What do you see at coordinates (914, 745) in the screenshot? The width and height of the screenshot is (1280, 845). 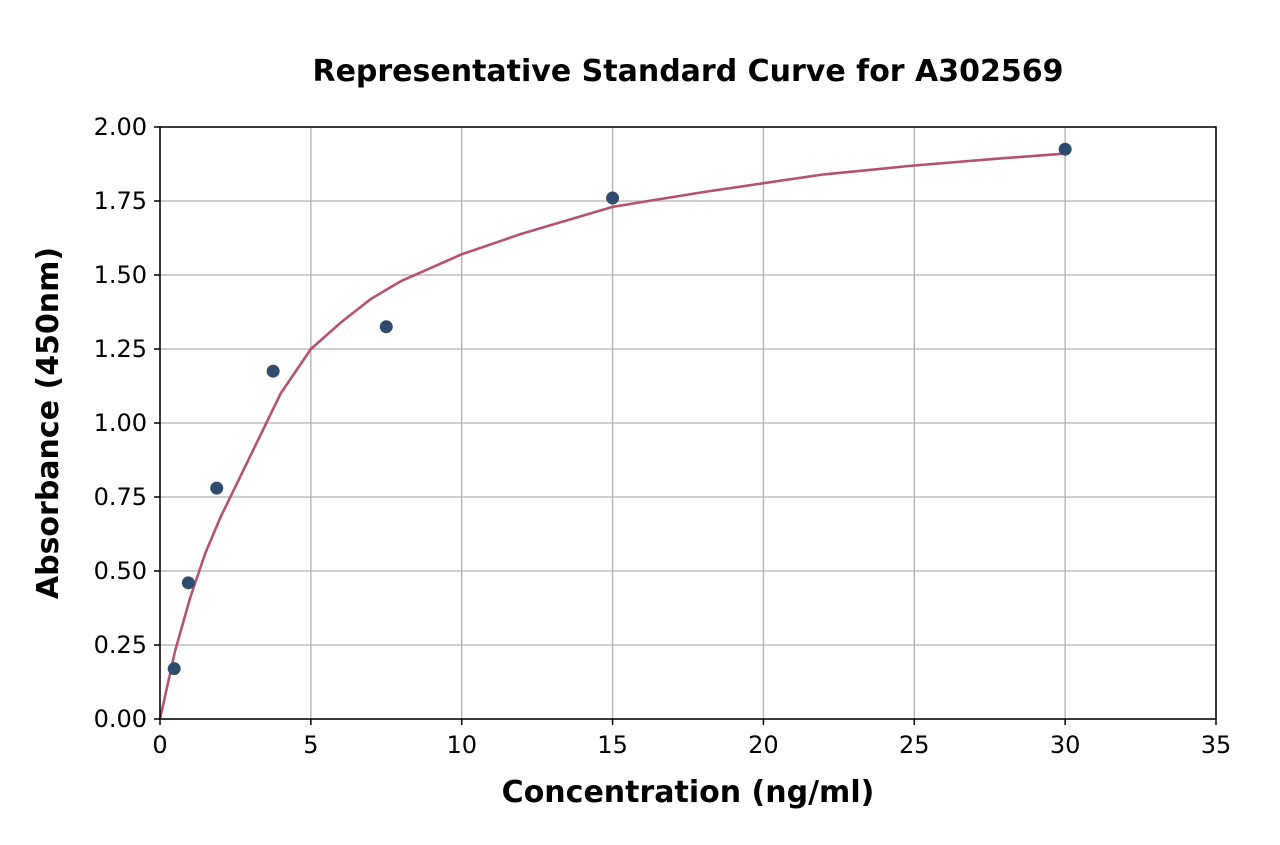 I see `x-tick-label: 25` at bounding box center [914, 745].